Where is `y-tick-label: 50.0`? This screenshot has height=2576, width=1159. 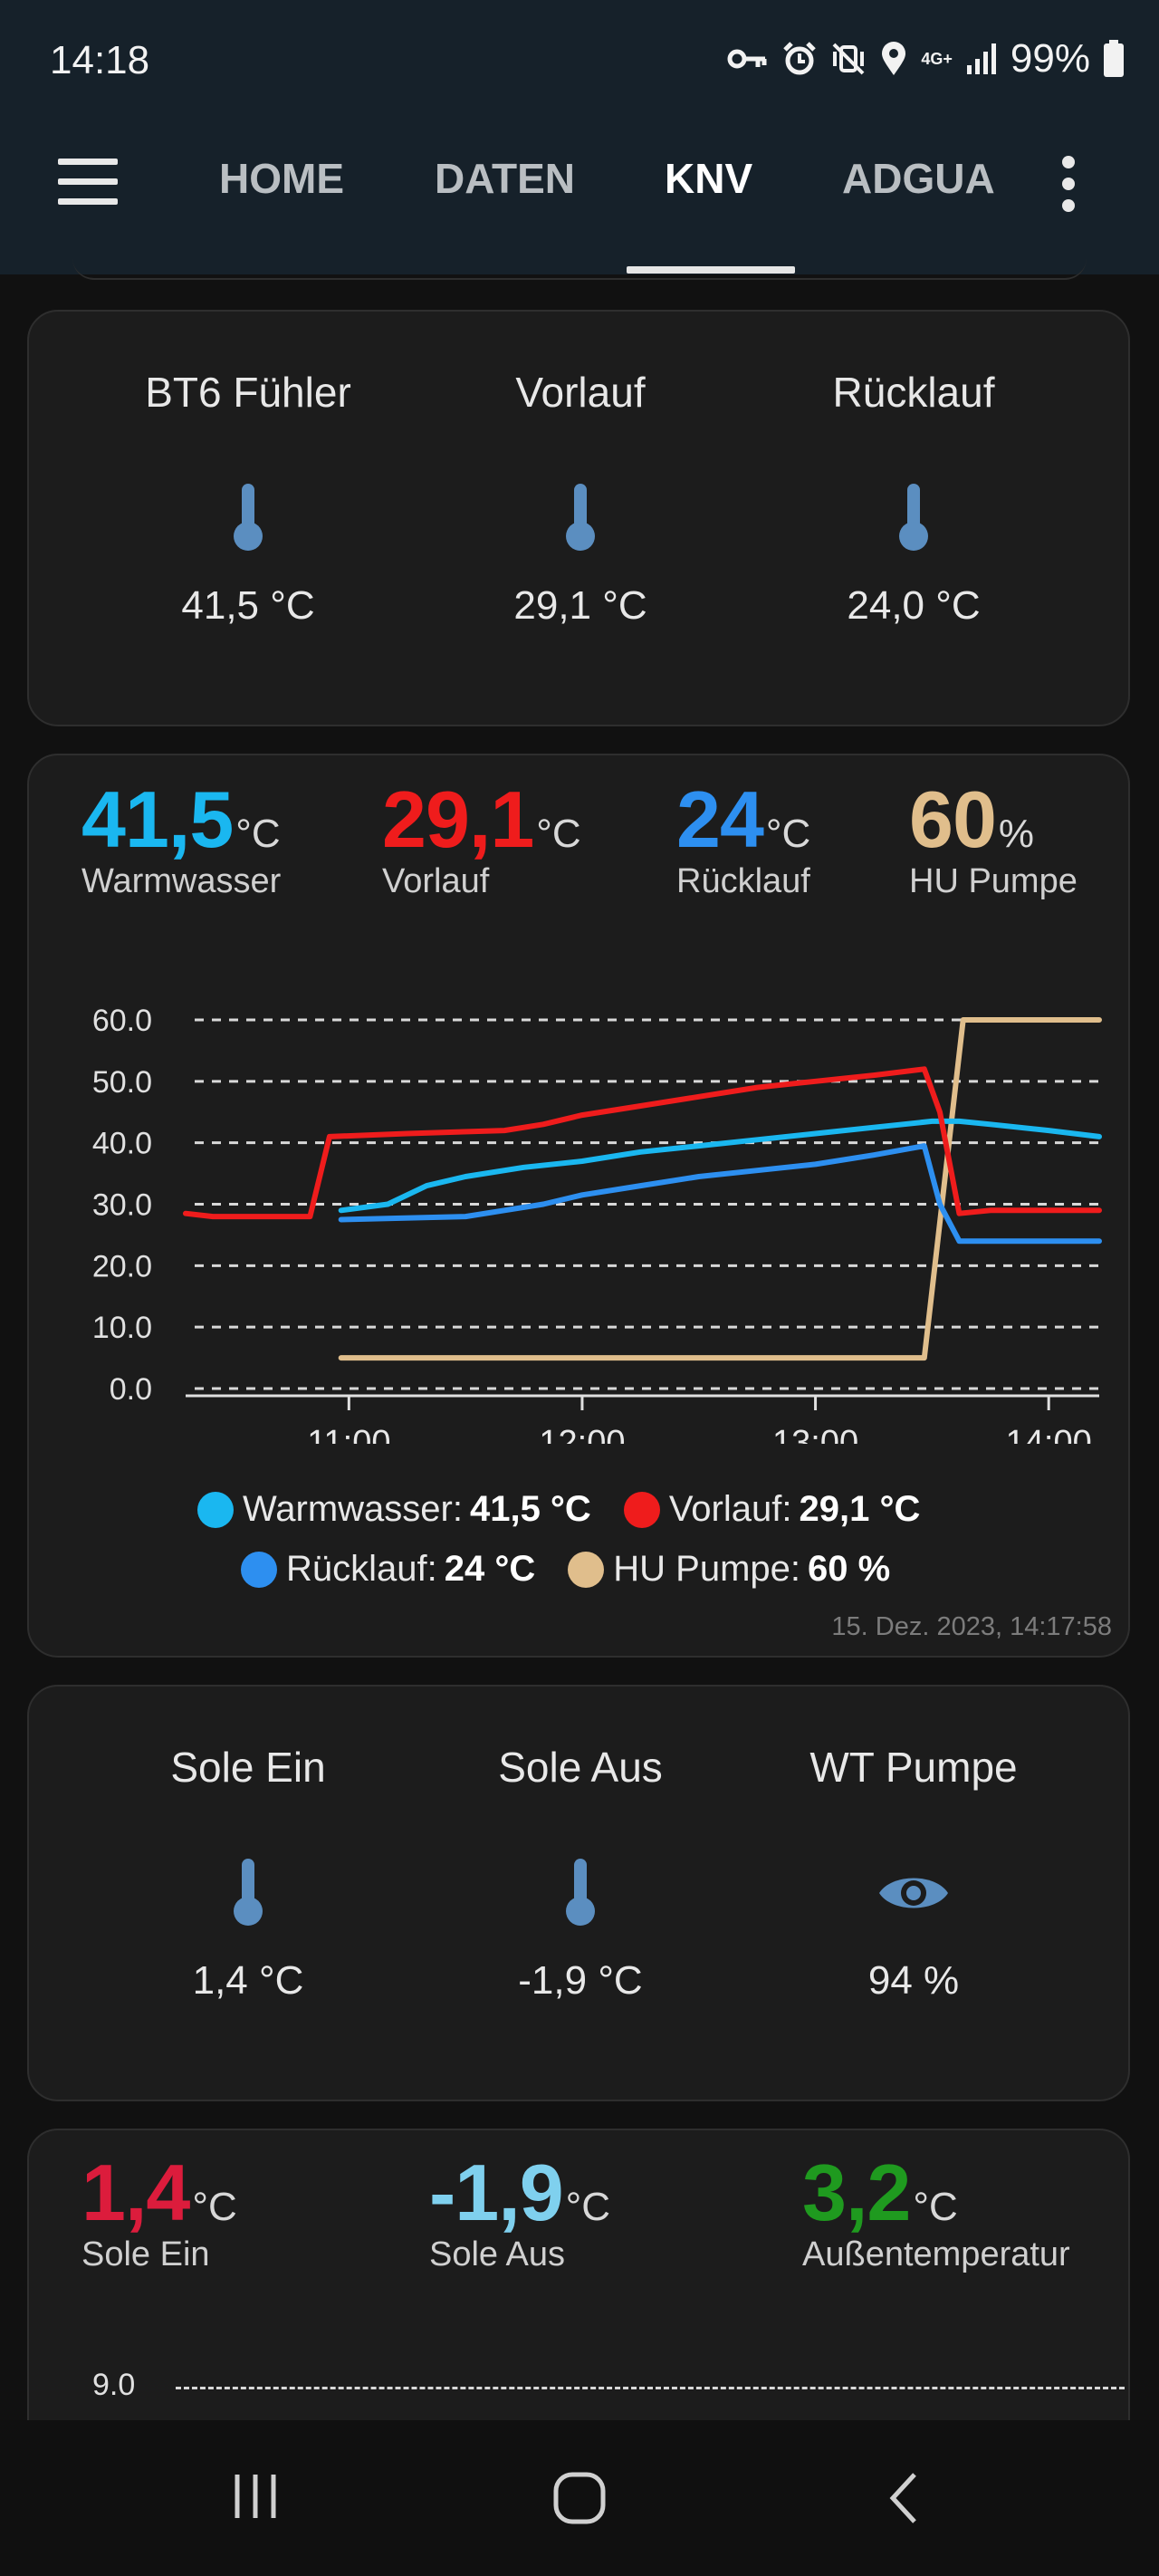 y-tick-label: 50.0 is located at coordinates (122, 1082).